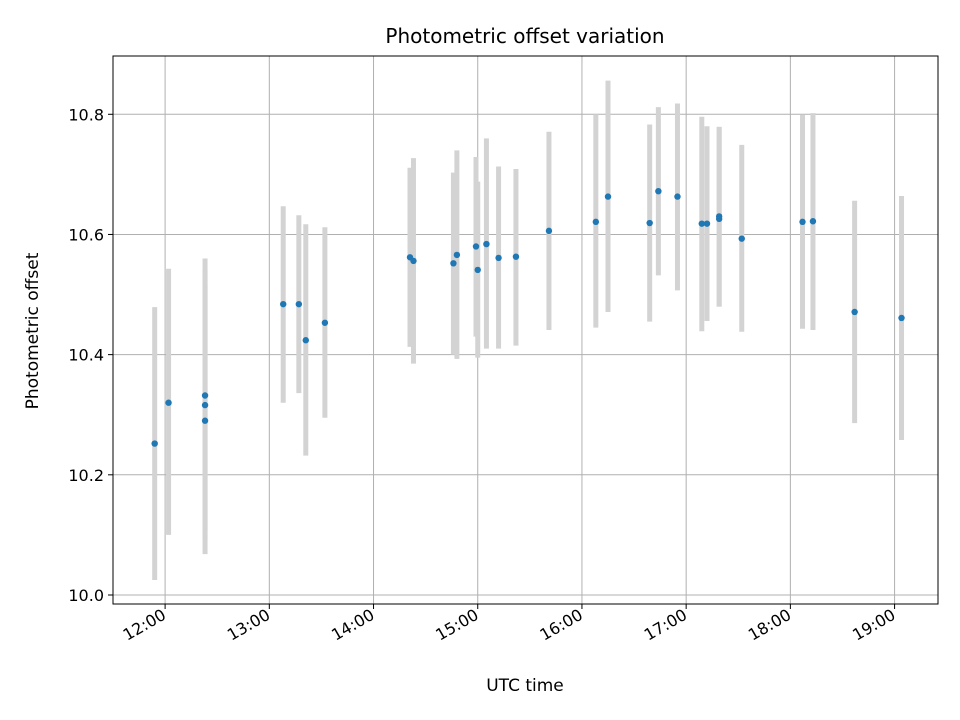  Describe the element at coordinates (33, 330) in the screenshot. I see `y-axis-label: Photometric offset` at that location.